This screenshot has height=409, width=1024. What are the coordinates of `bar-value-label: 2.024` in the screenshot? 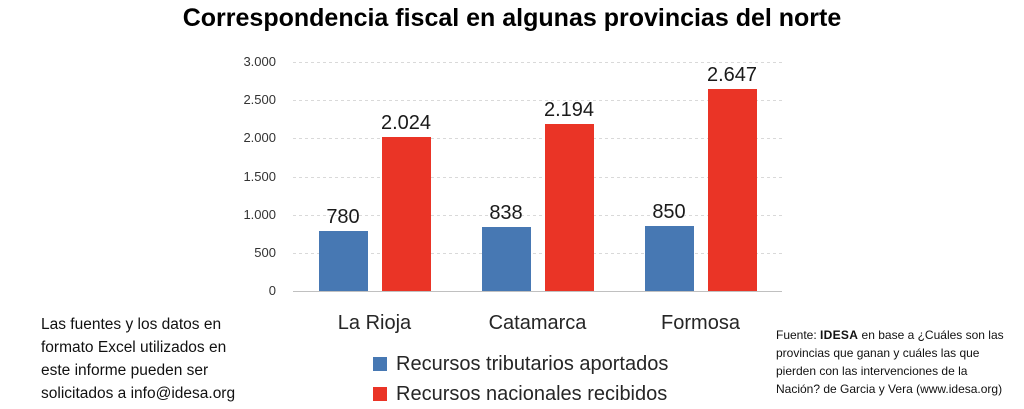 It's located at (406, 122).